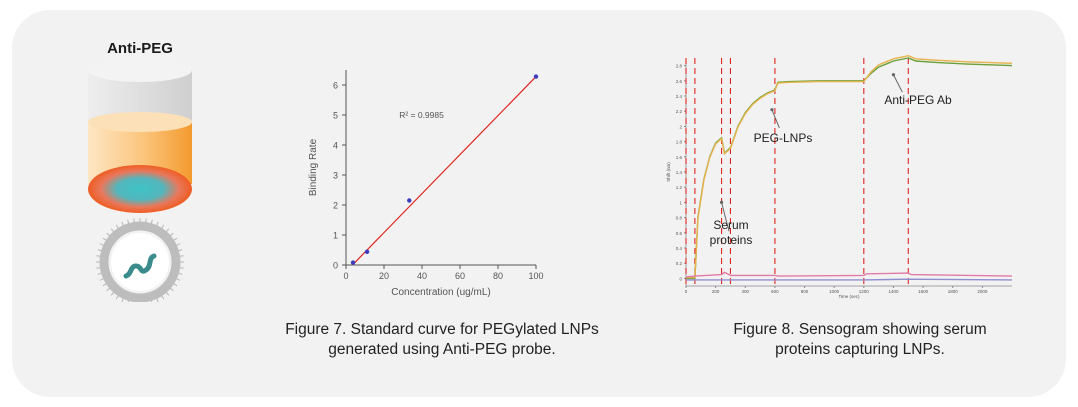 This screenshot has height=407, width=1078. I want to click on x-tick-label: 1400, so click(893, 291).